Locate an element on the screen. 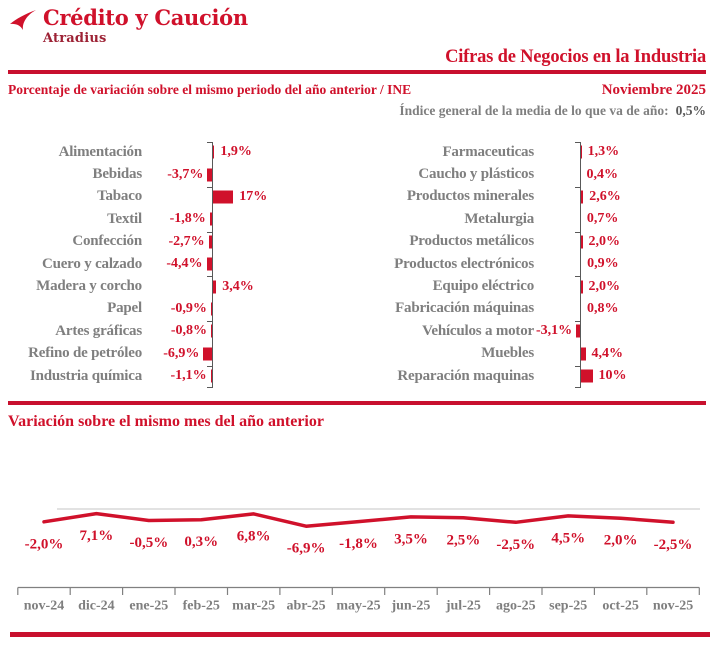  bar-plot: -2,7% is located at coordinates (253, 242).